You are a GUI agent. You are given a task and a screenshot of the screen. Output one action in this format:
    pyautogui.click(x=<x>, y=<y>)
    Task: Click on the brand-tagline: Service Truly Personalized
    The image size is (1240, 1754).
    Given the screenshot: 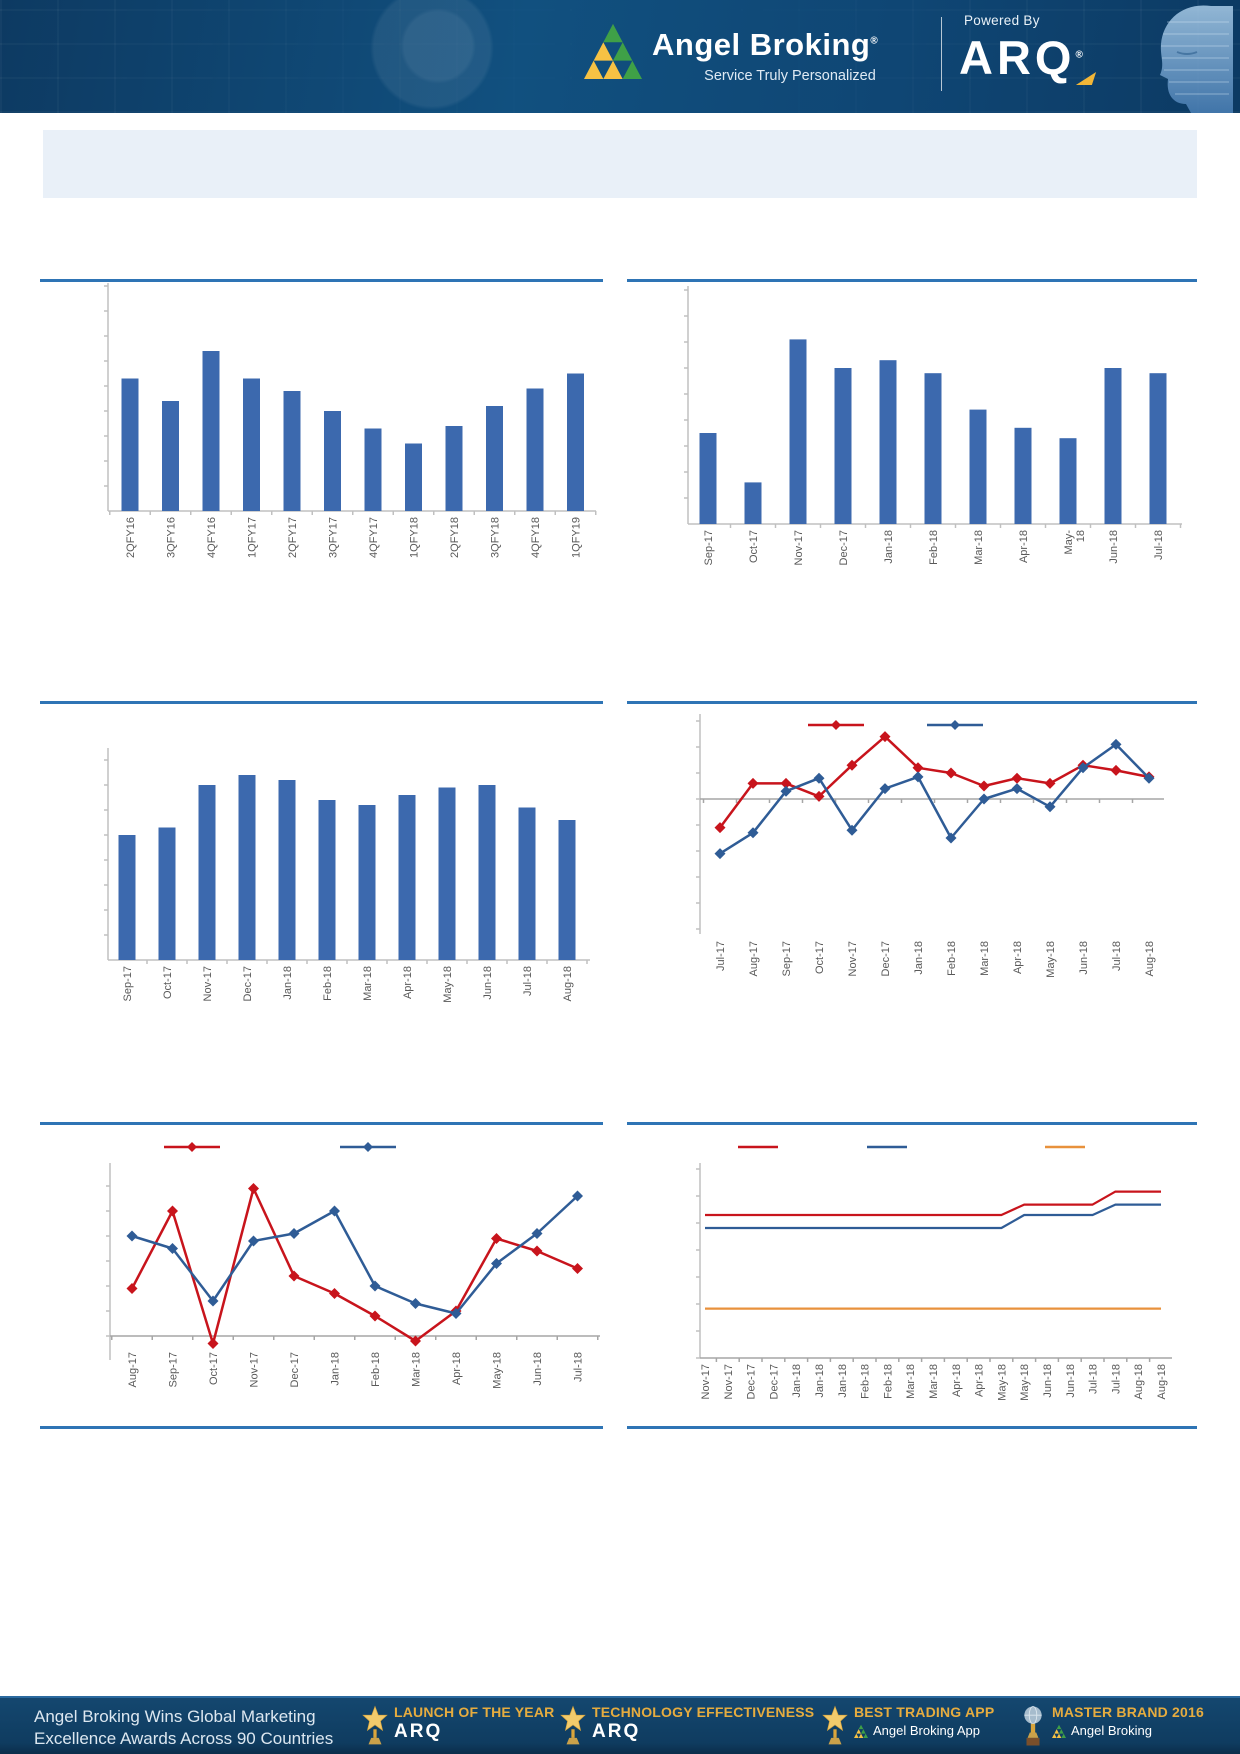 What is the action you would take?
    pyautogui.click(x=790, y=76)
    